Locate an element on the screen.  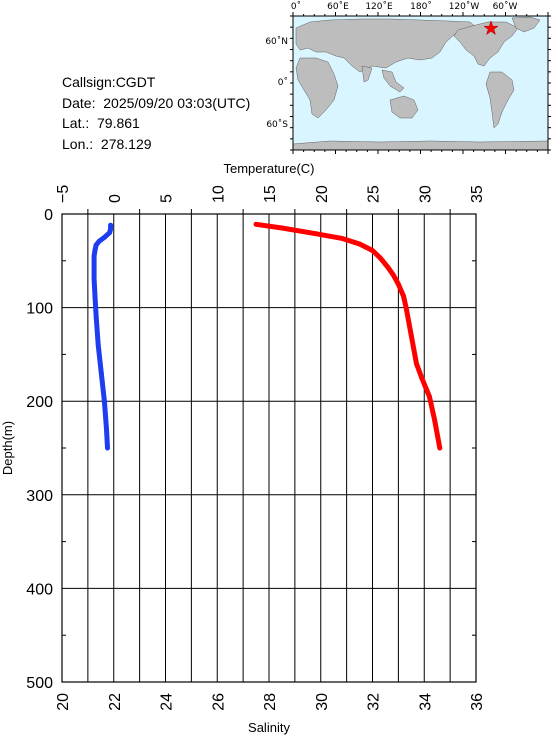
salinity-tick-label: 26 is located at coordinates (218, 702).